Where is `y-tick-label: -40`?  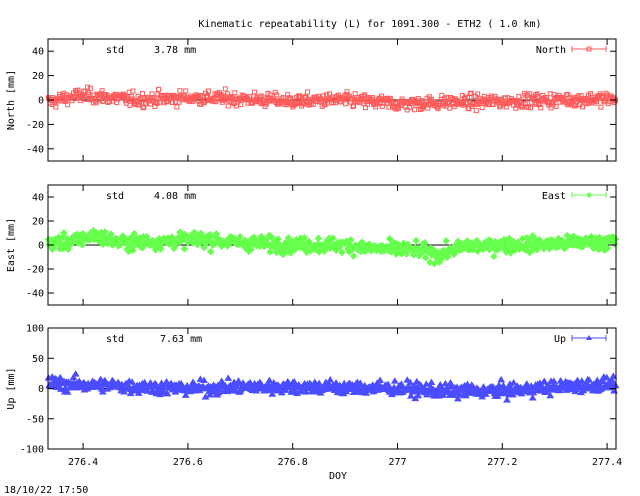 y-tick-label: -40 is located at coordinates (35, 294).